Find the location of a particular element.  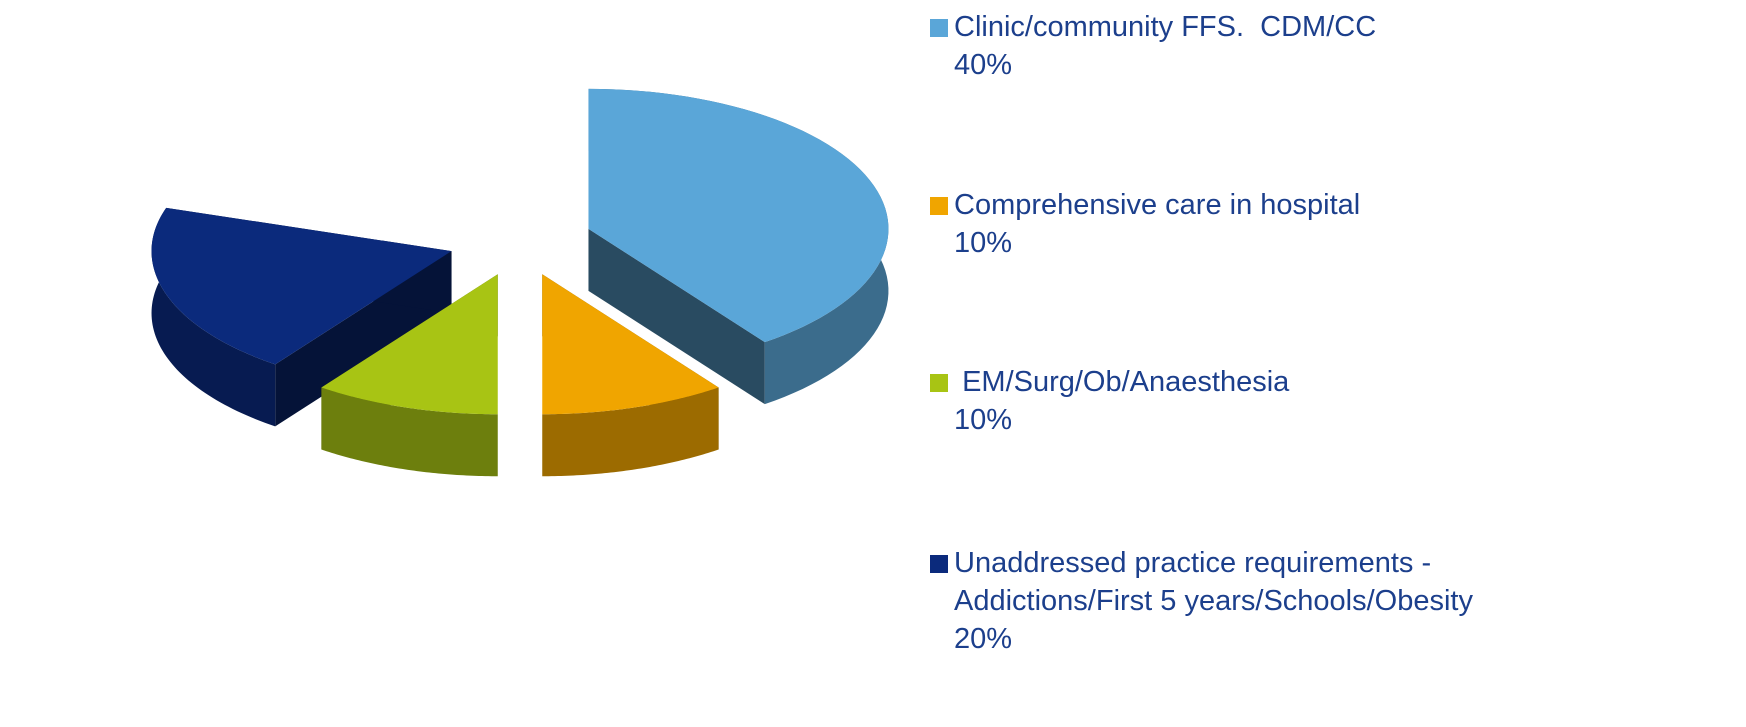

legend-value: 40% is located at coordinates (983, 65).